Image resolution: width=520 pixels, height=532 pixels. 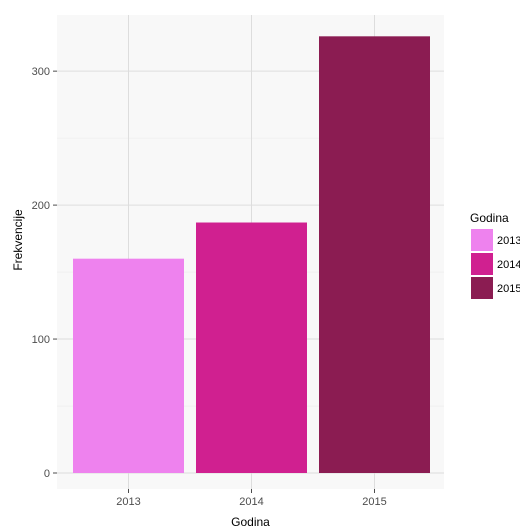 I want to click on x-tick-label: 2013, so click(x=128, y=502).